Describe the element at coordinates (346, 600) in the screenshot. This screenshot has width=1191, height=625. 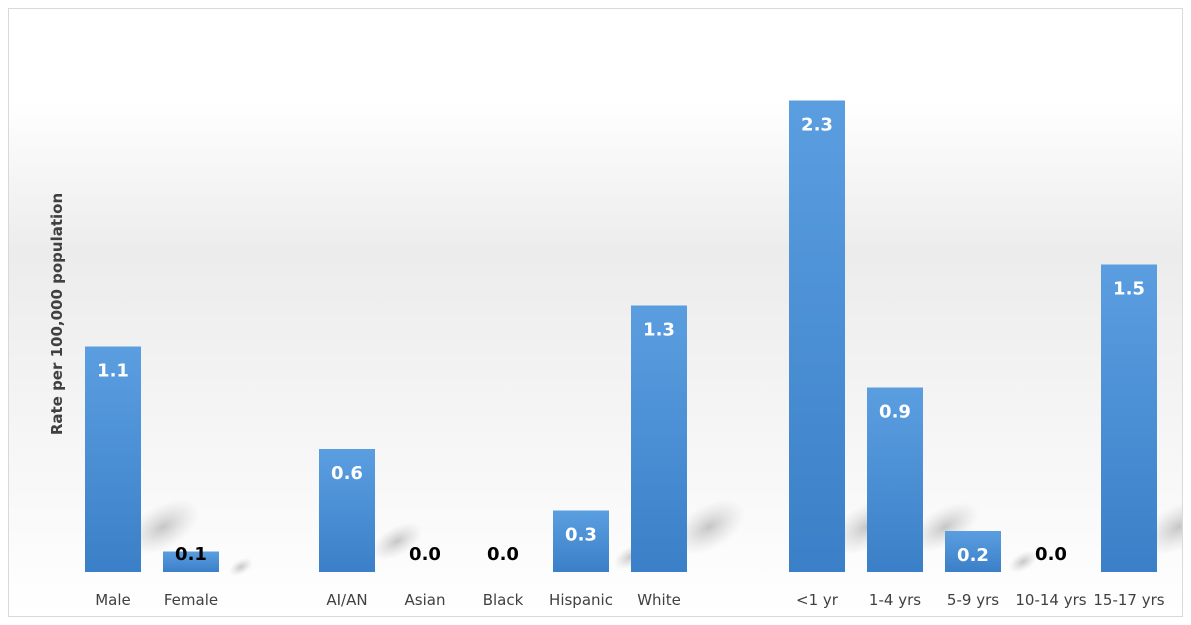
I see `category-label-ai-an: AI/AN` at that location.